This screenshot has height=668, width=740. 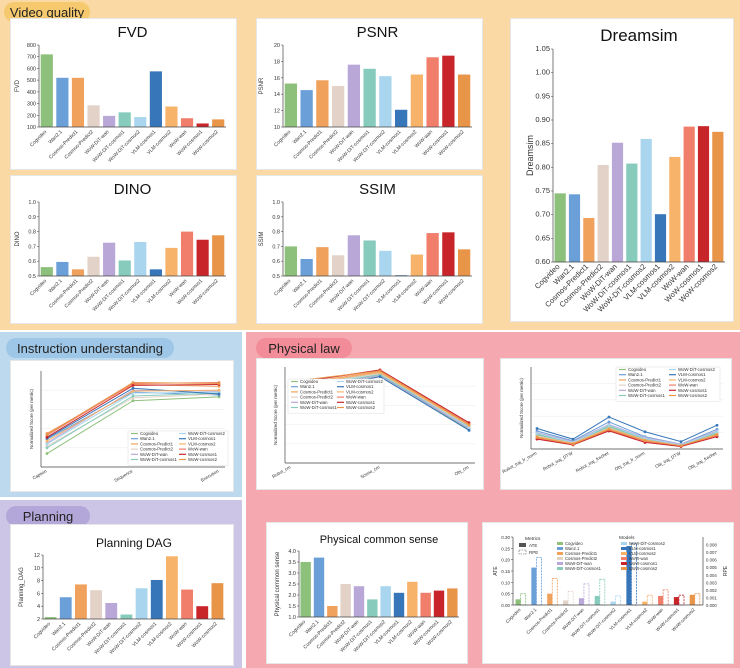 What do you see at coordinates (31, 93) in the screenshot?
I see `y-tick-label: 400` at bounding box center [31, 93].